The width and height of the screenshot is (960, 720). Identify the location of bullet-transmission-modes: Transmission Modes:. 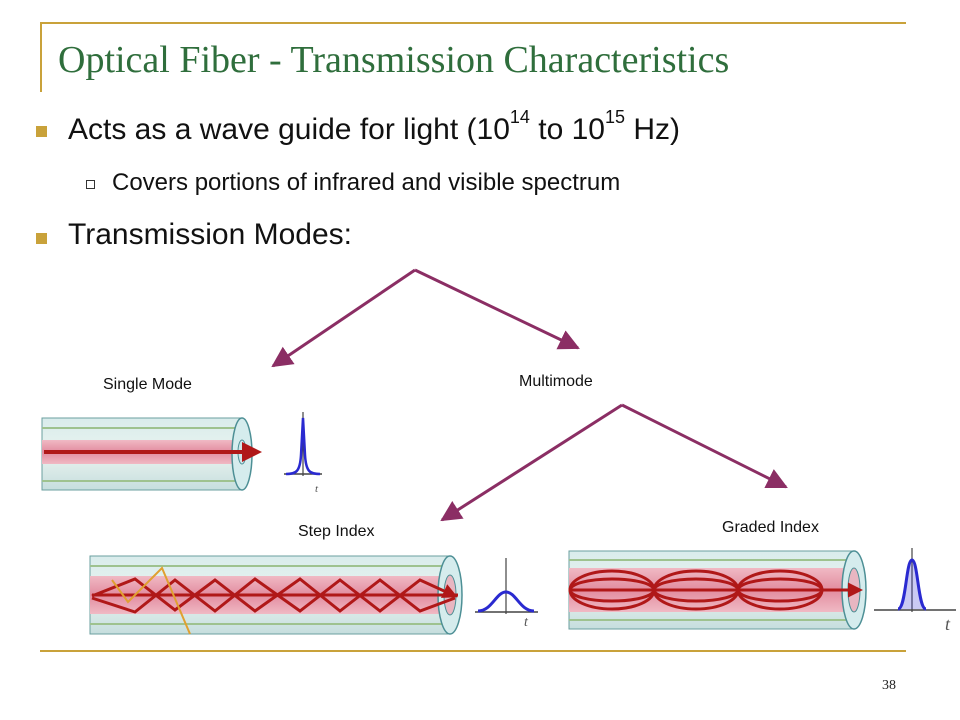
(210, 234).